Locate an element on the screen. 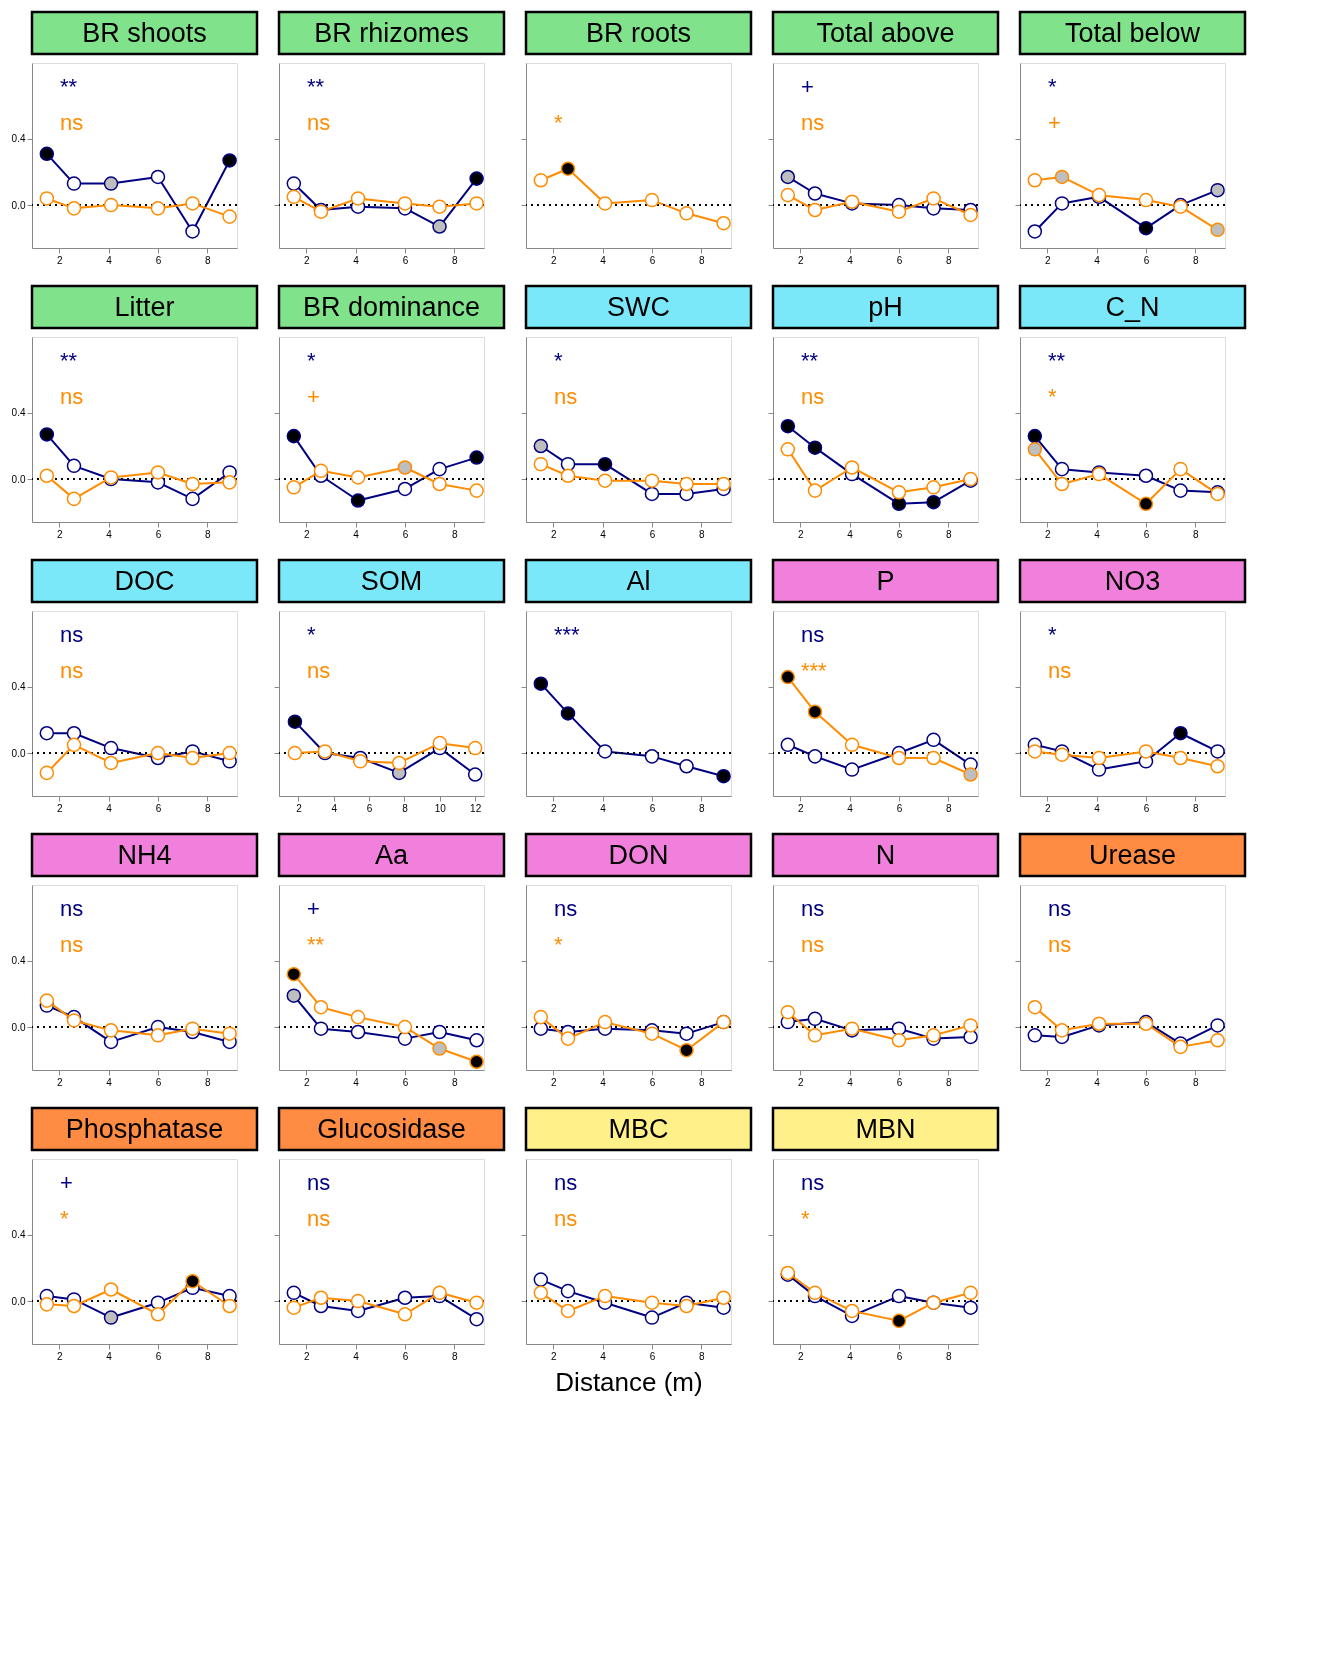  chart-title: BR dominance is located at coordinates (391, 307).